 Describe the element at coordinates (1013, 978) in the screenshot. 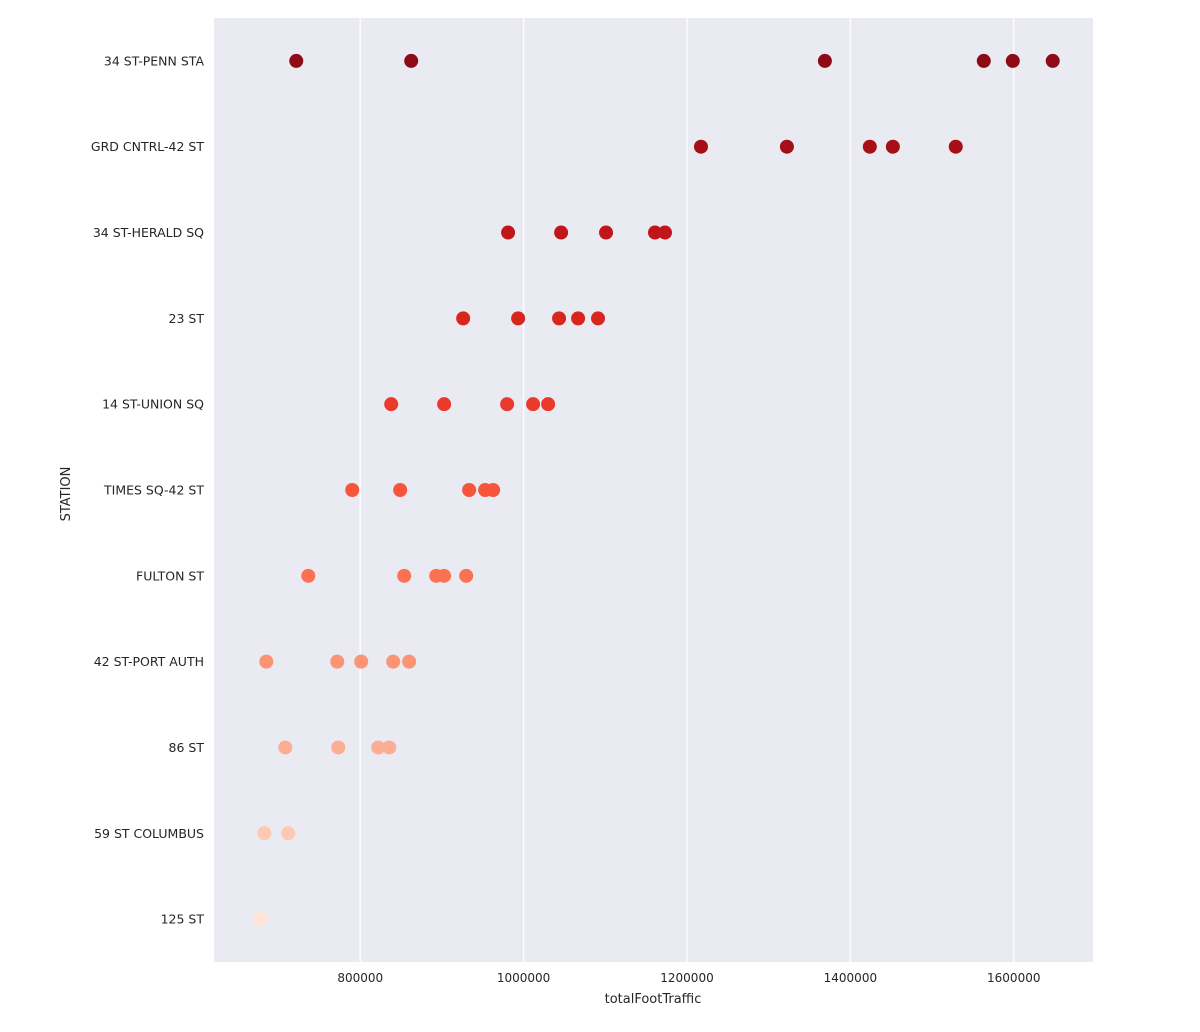

I see `x-tick-label: 1600000` at that location.